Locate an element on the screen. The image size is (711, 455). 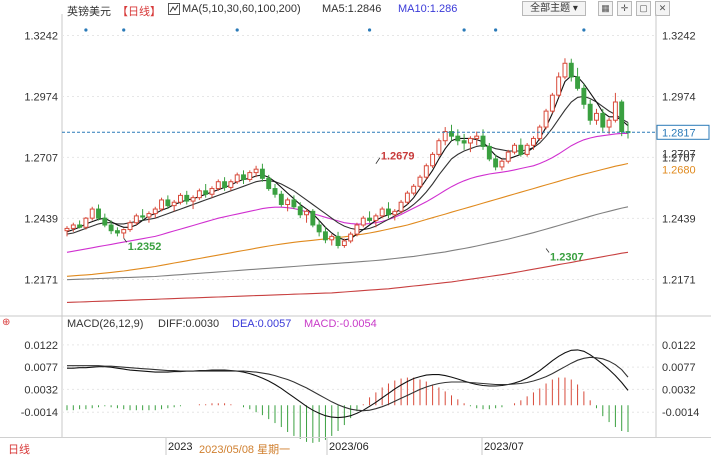
ma100-line is located at coordinates (347, 243).